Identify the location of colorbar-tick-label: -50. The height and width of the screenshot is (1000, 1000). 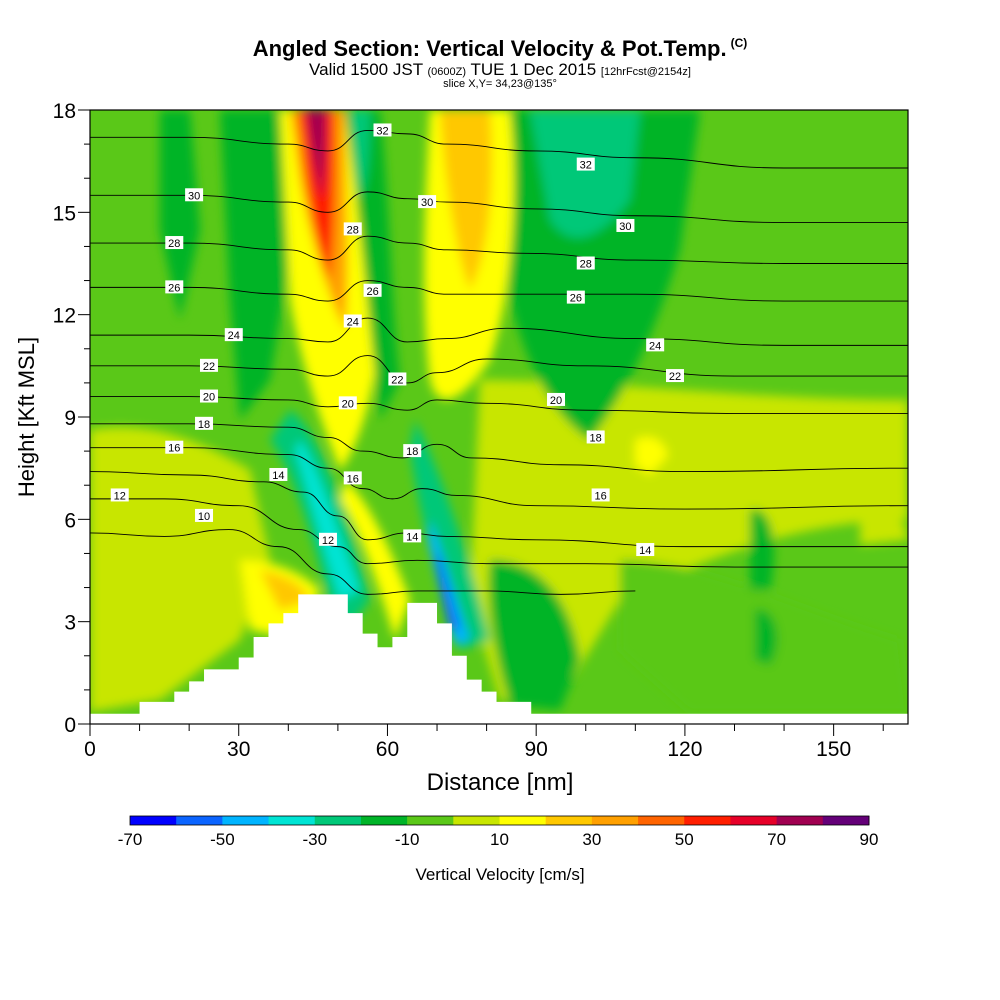
(222, 839).